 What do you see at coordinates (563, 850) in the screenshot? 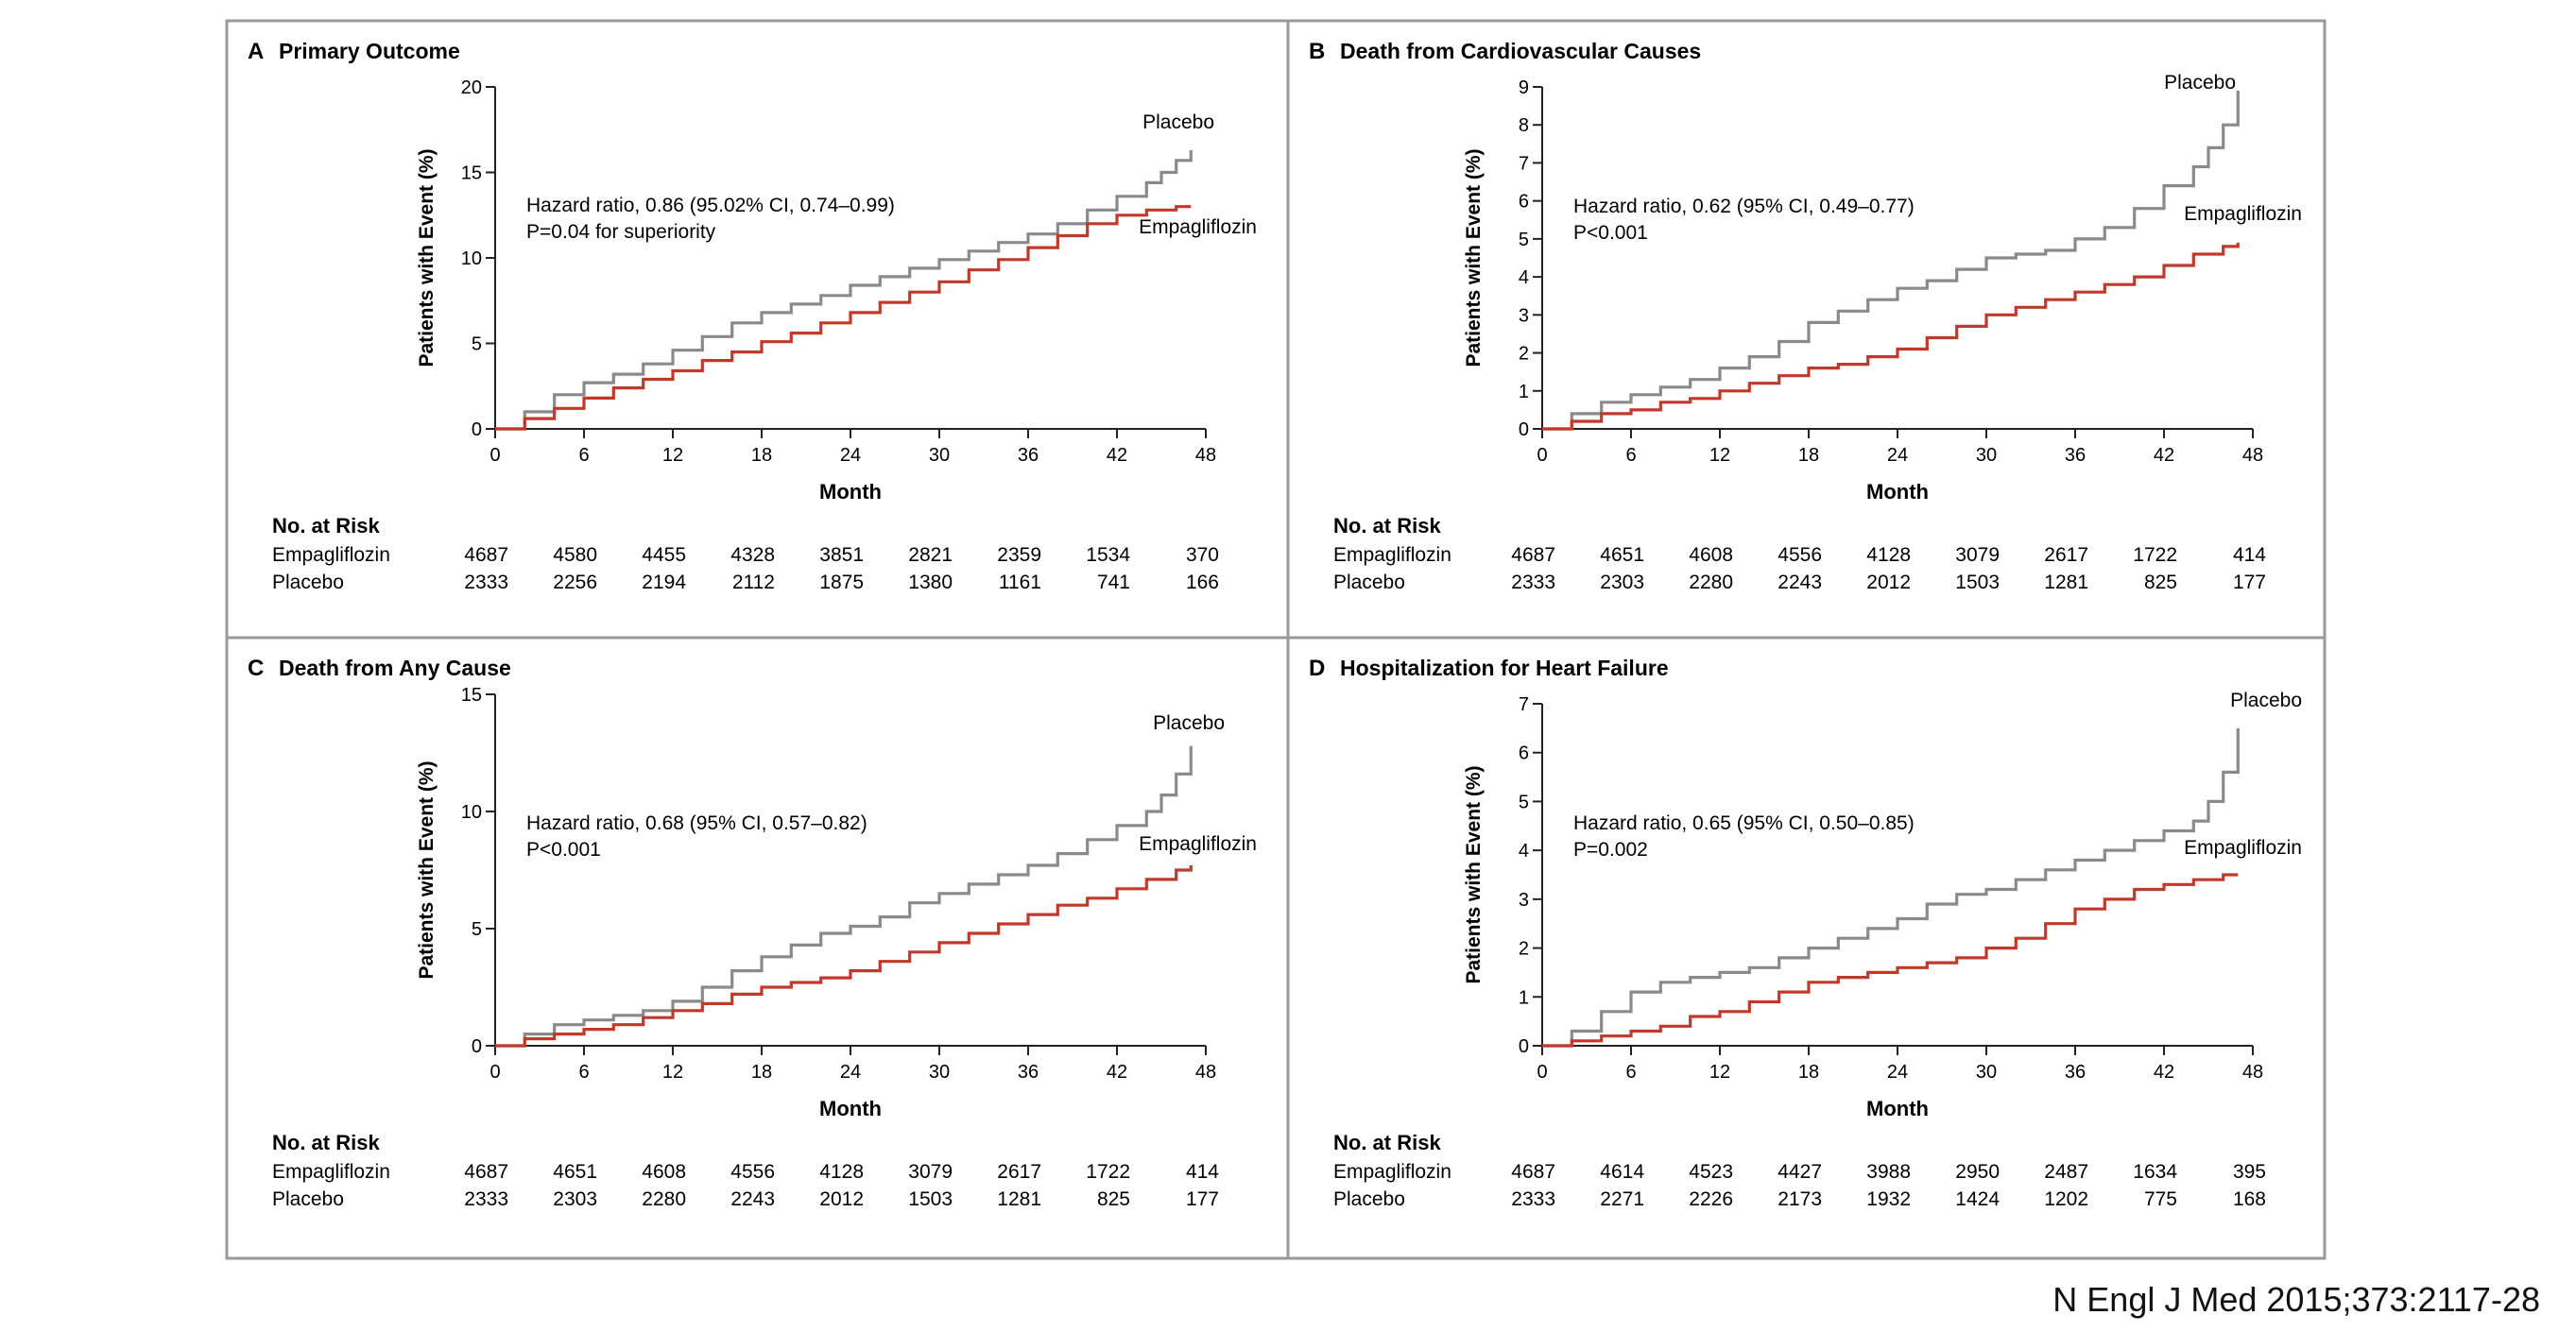
I see `p-value-text: P<0.001` at bounding box center [563, 850].